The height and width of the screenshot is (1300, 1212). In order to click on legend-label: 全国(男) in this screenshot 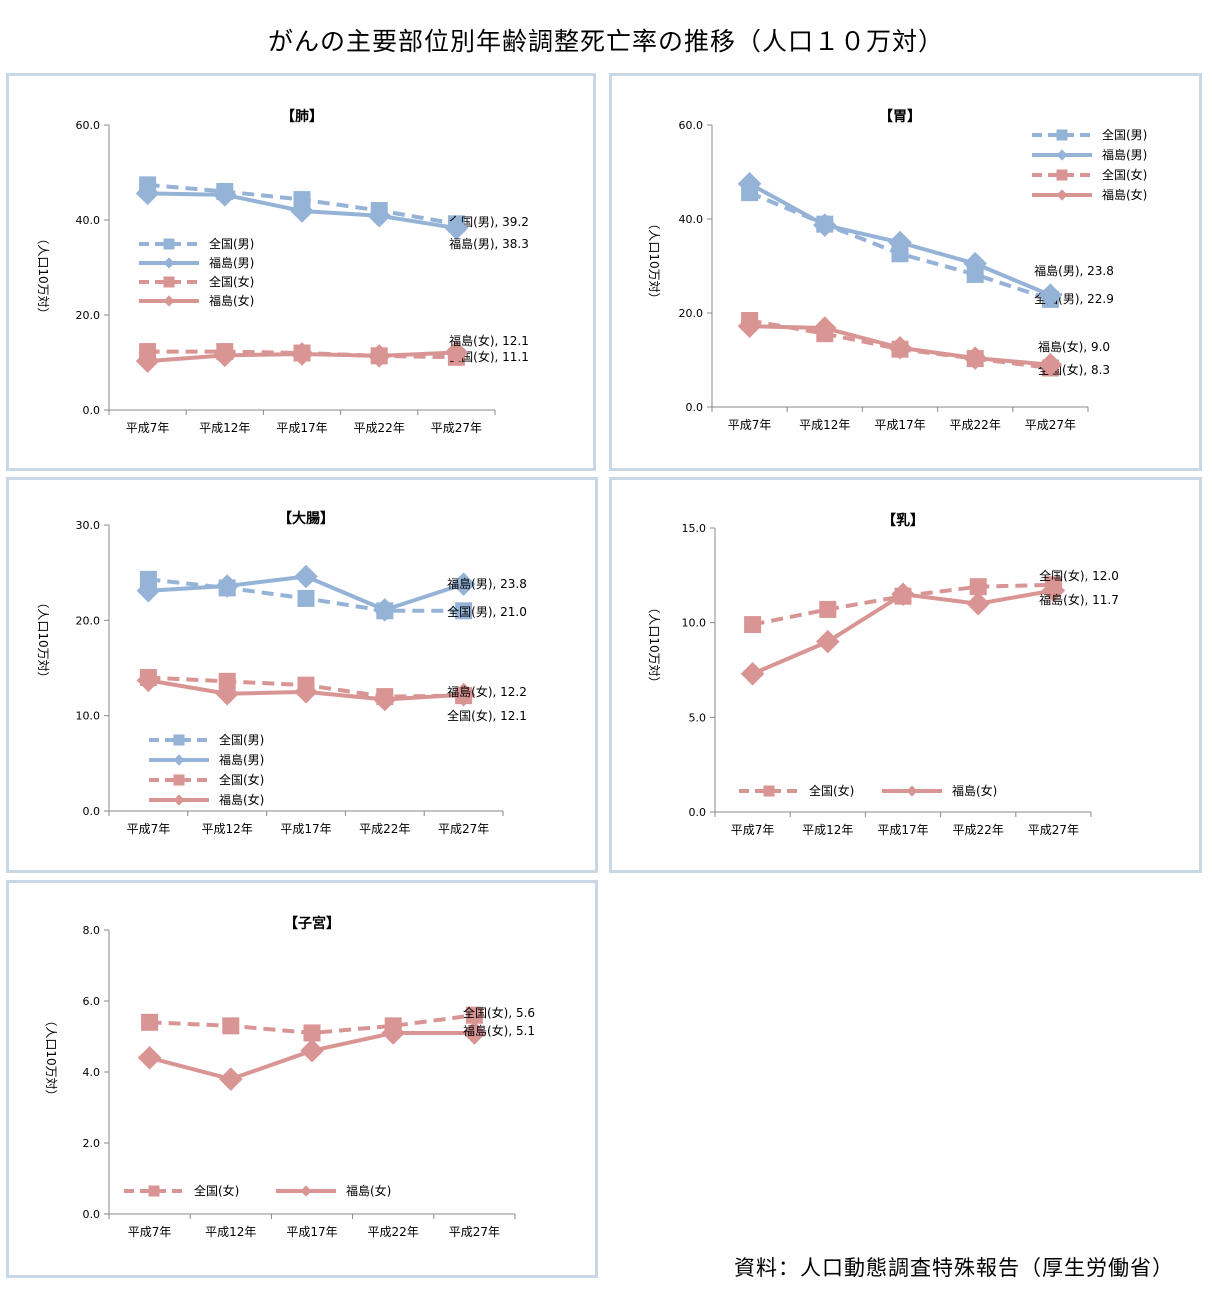, I will do `click(241, 739)`.